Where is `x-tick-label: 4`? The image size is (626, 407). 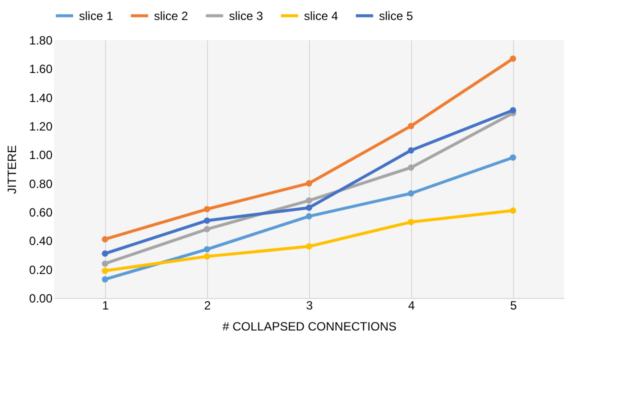
x-tick-label: 4 is located at coordinates (412, 305).